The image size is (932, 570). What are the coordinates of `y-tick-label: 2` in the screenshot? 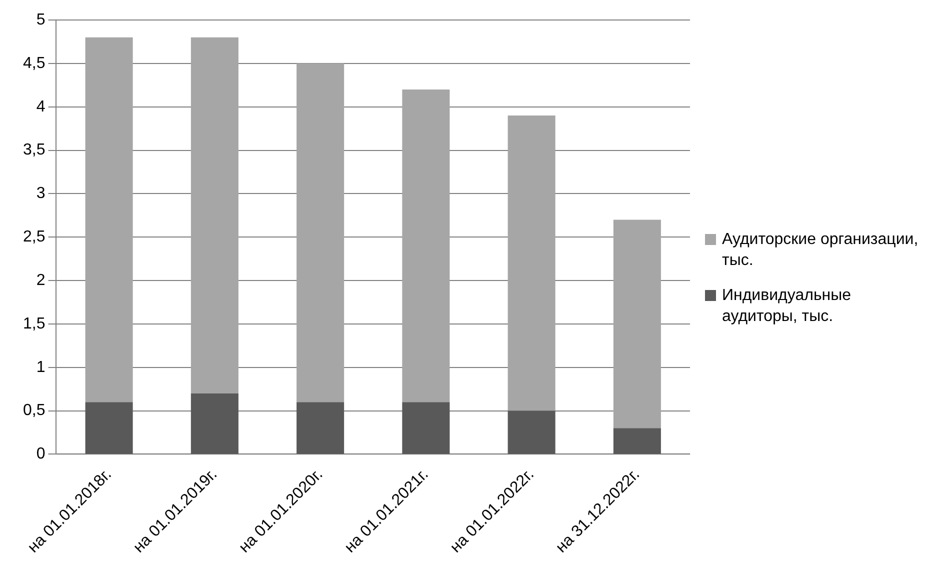 It's located at (41, 280).